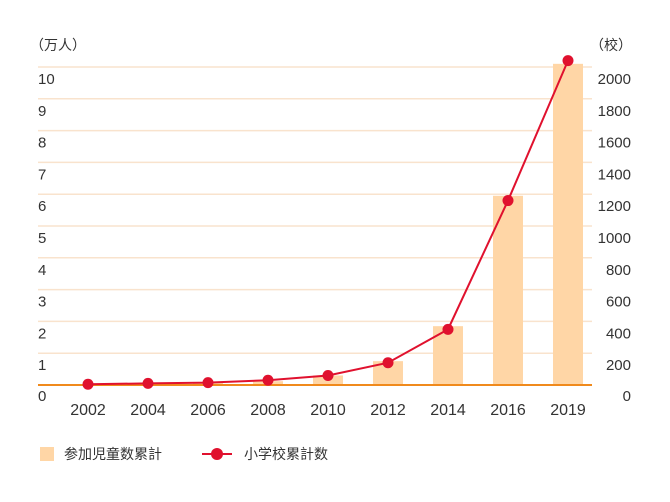 The height and width of the screenshot is (502, 670). I want to click on left-tick-label: 8, so click(42, 143).